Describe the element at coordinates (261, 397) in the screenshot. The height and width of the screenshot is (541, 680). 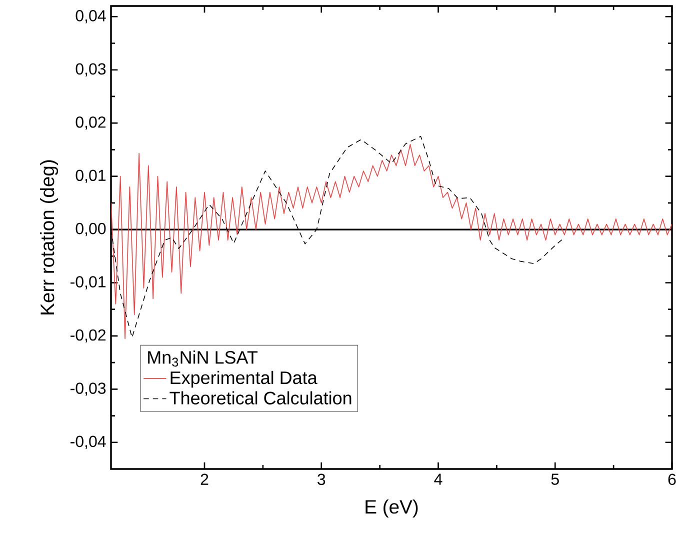
I see `legend-label: Theoretical Calculation` at that location.